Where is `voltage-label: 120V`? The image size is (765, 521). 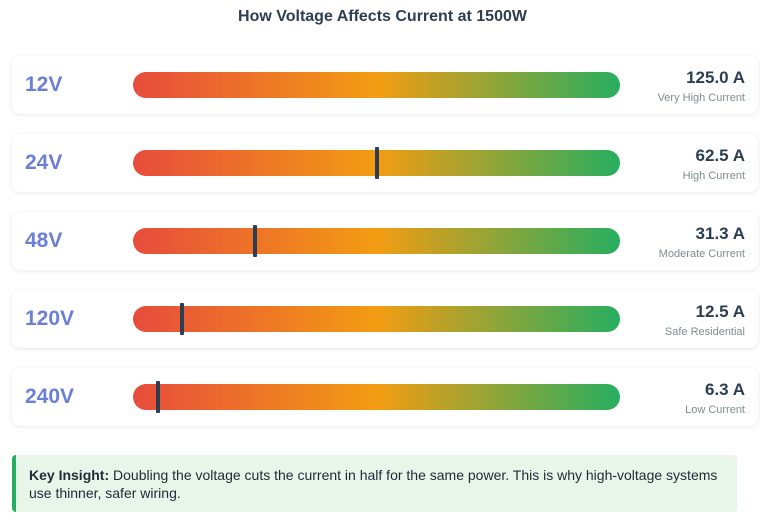
voltage-label: 120V is located at coordinates (50, 318).